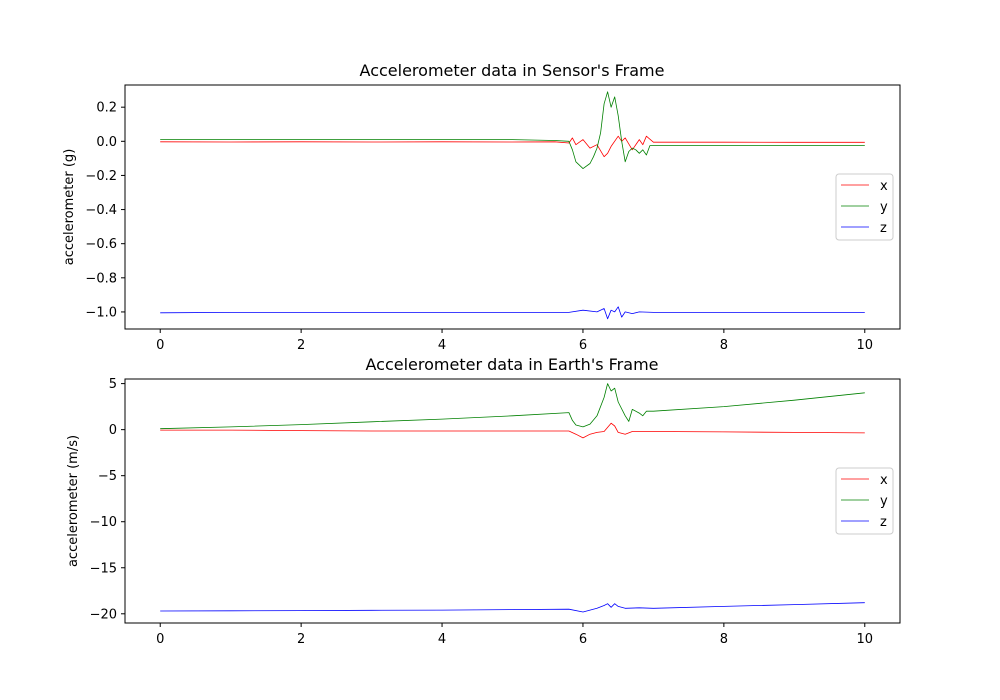  Describe the element at coordinates (107, 499) in the screenshot. I see `y-axis: 5 0 −5 −10 −15 −20` at that location.